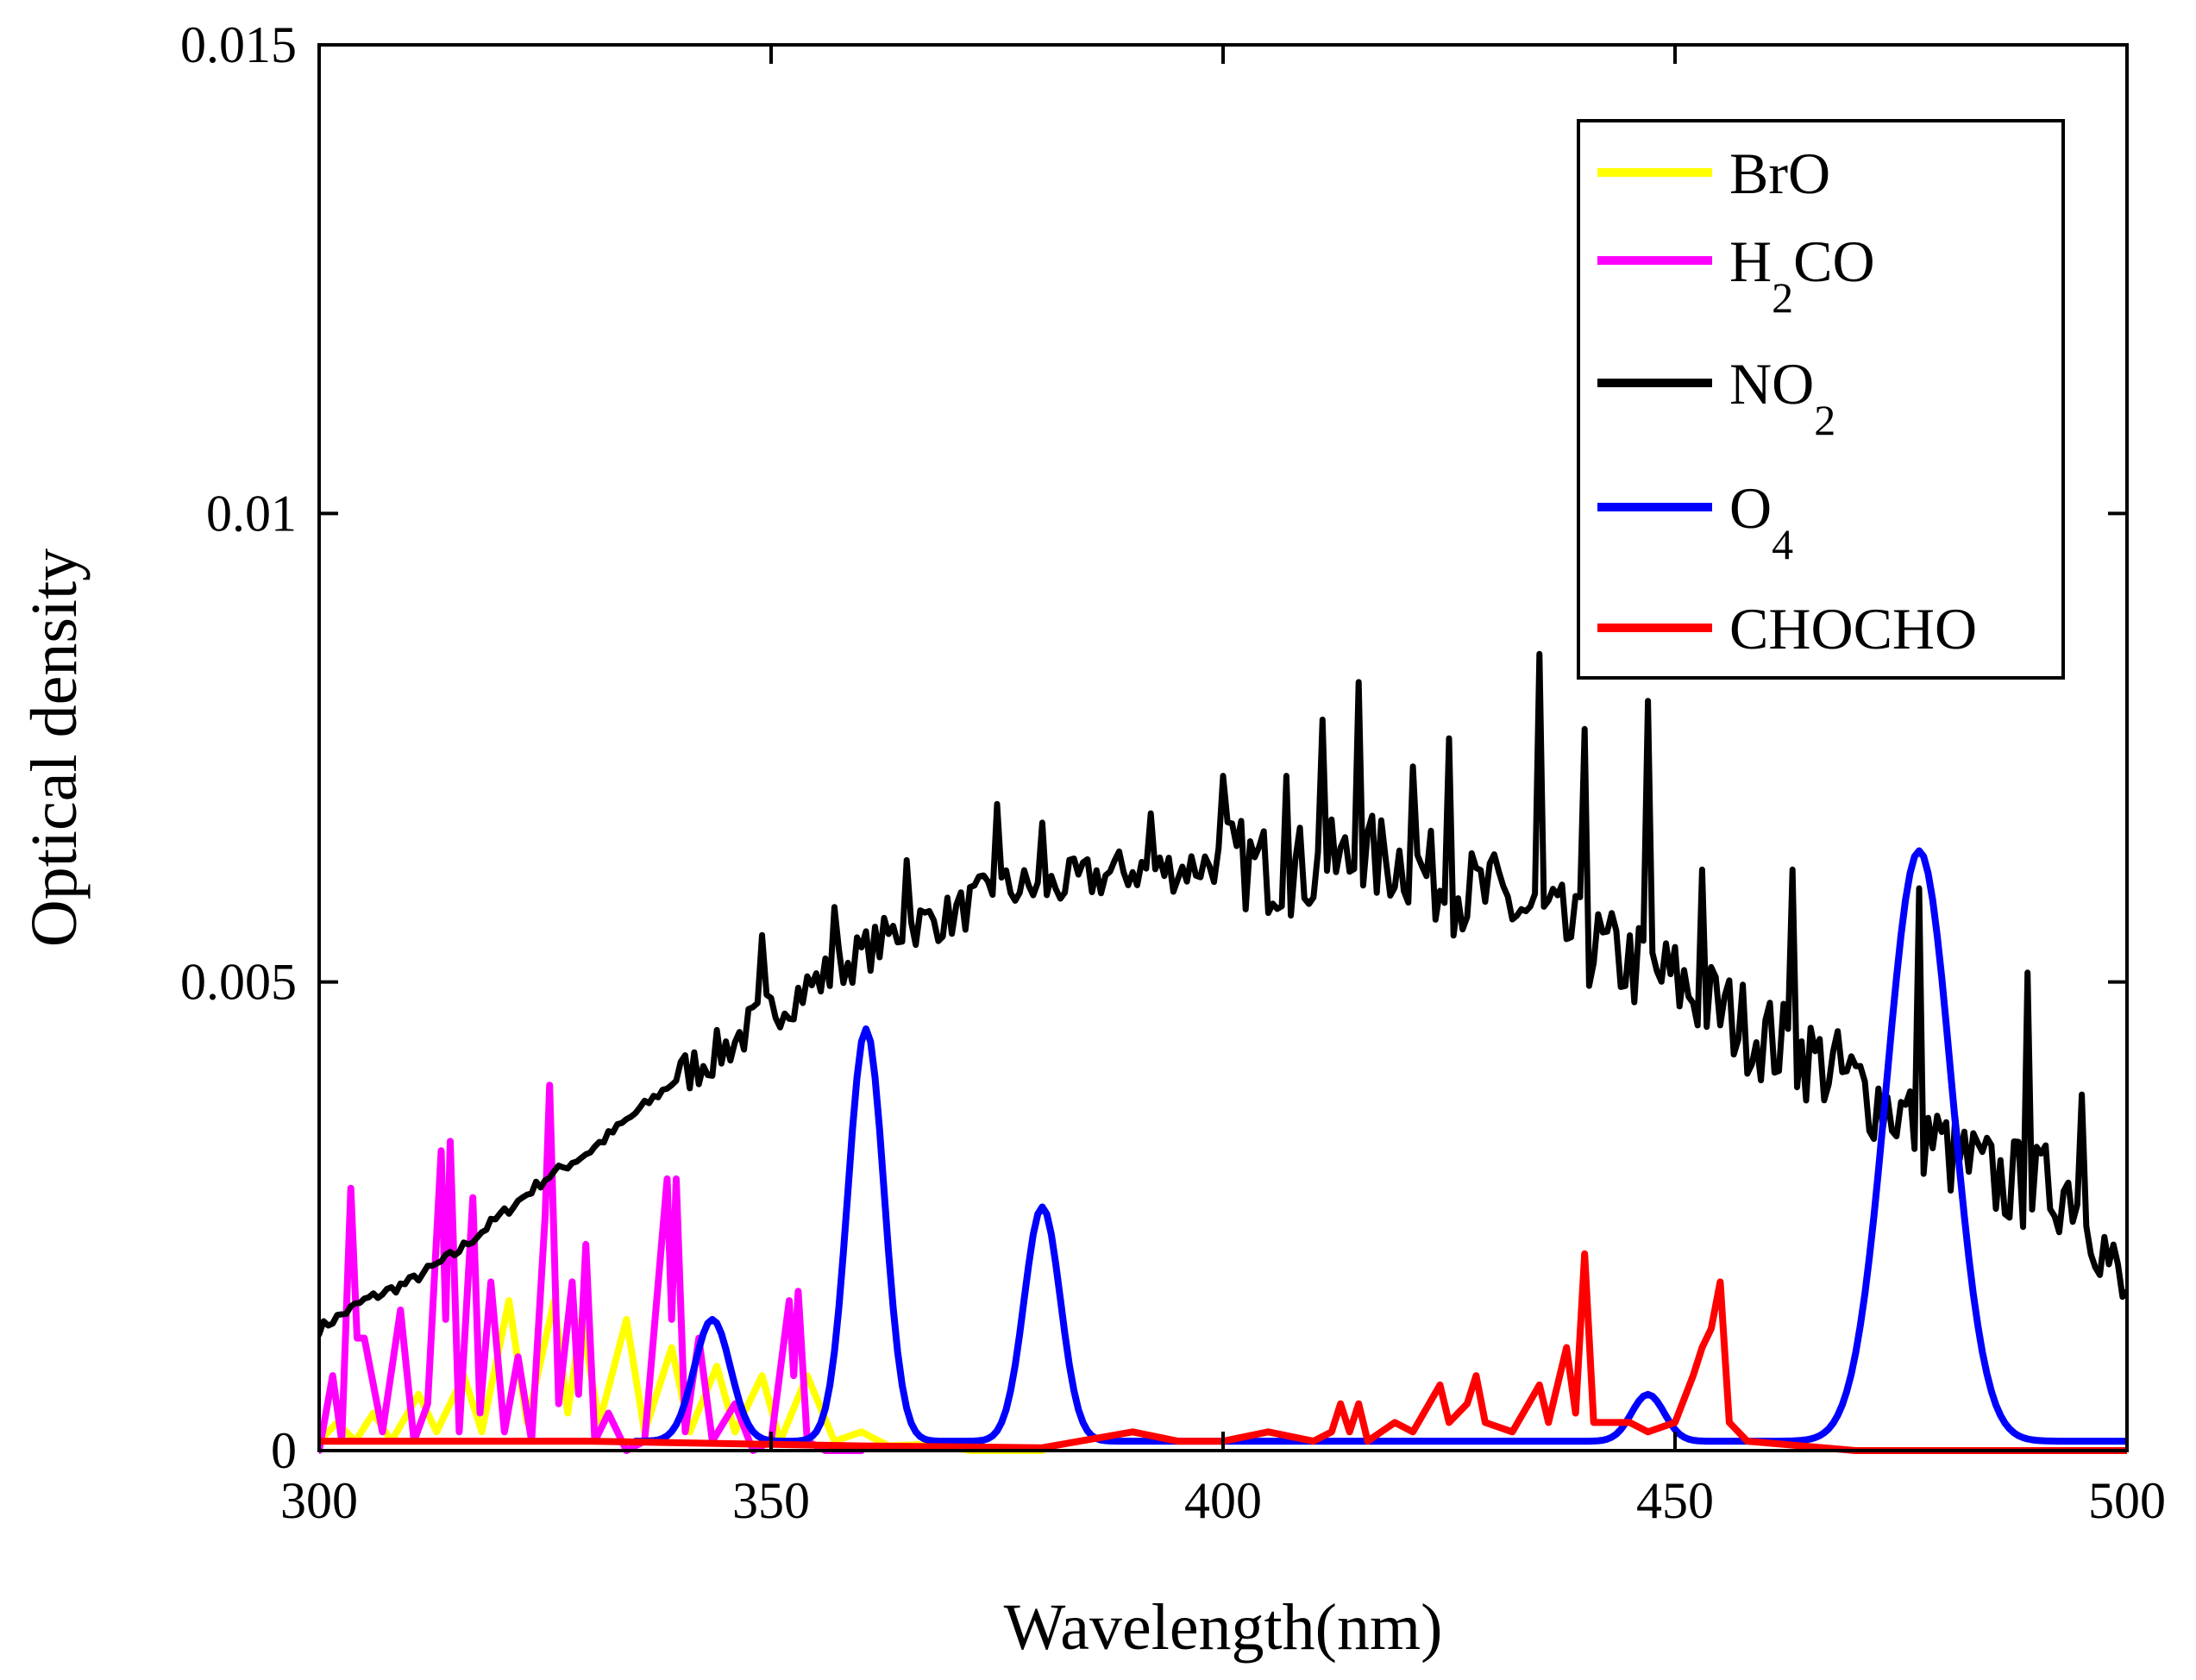 The image size is (2196, 1680). I want to click on legend-box, so click(1821, 400).